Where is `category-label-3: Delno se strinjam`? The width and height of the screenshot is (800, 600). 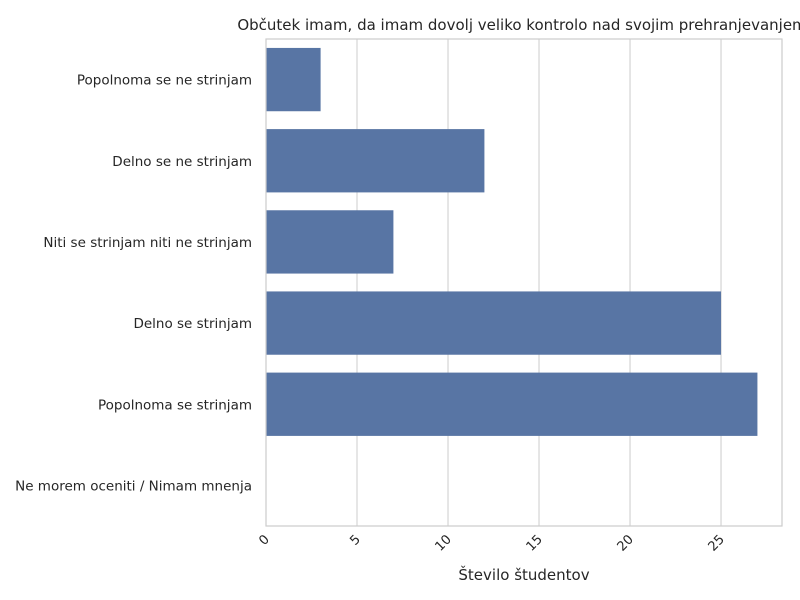 category-label-3: Delno se strinjam is located at coordinates (192, 324).